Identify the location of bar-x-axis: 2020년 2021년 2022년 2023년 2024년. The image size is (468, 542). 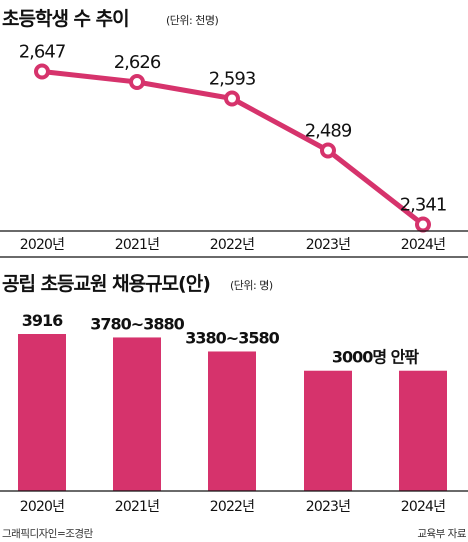
(233, 507).